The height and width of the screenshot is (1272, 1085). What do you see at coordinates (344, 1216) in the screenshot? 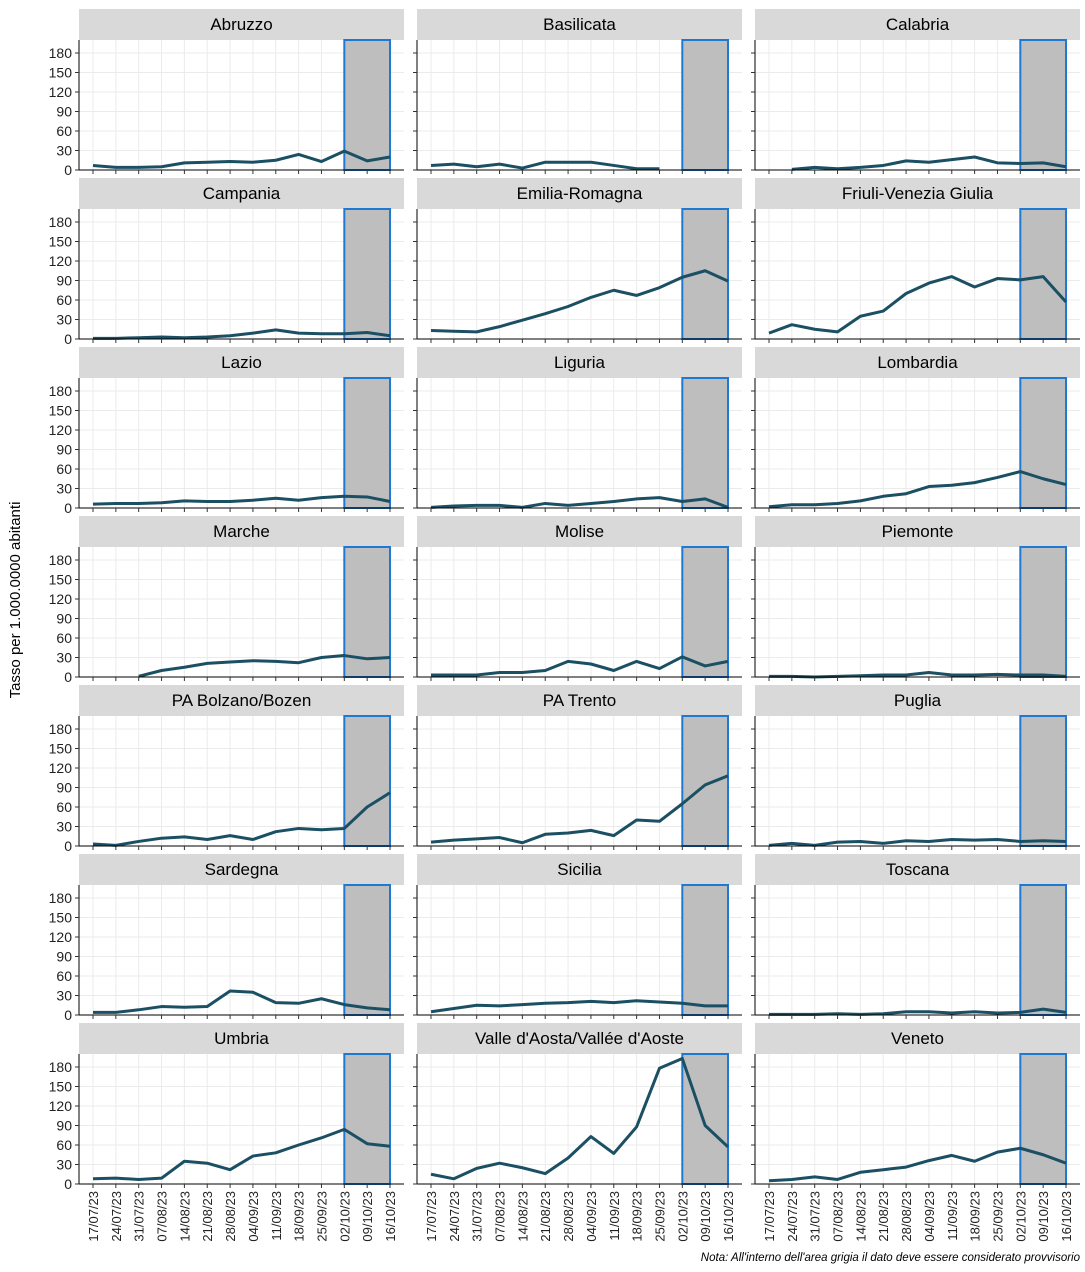
I see `x-tick-label: 02/10/23` at bounding box center [344, 1216].